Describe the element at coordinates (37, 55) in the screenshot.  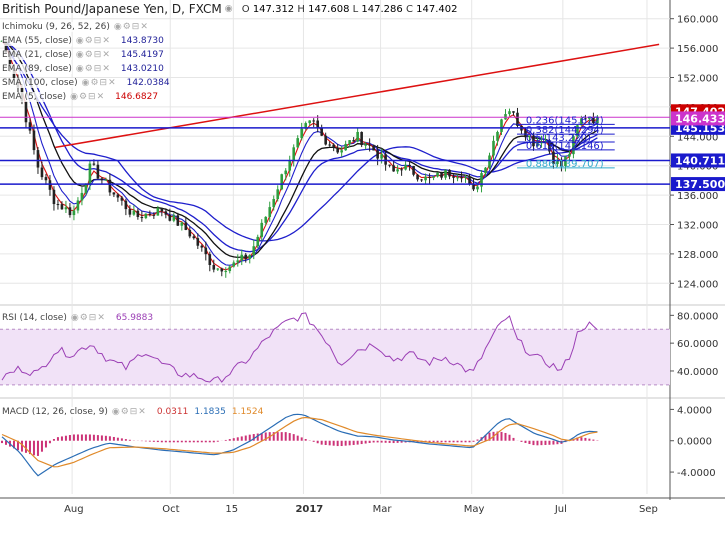
I see `legend-indicator-label: EMA (21, close)` at that location.